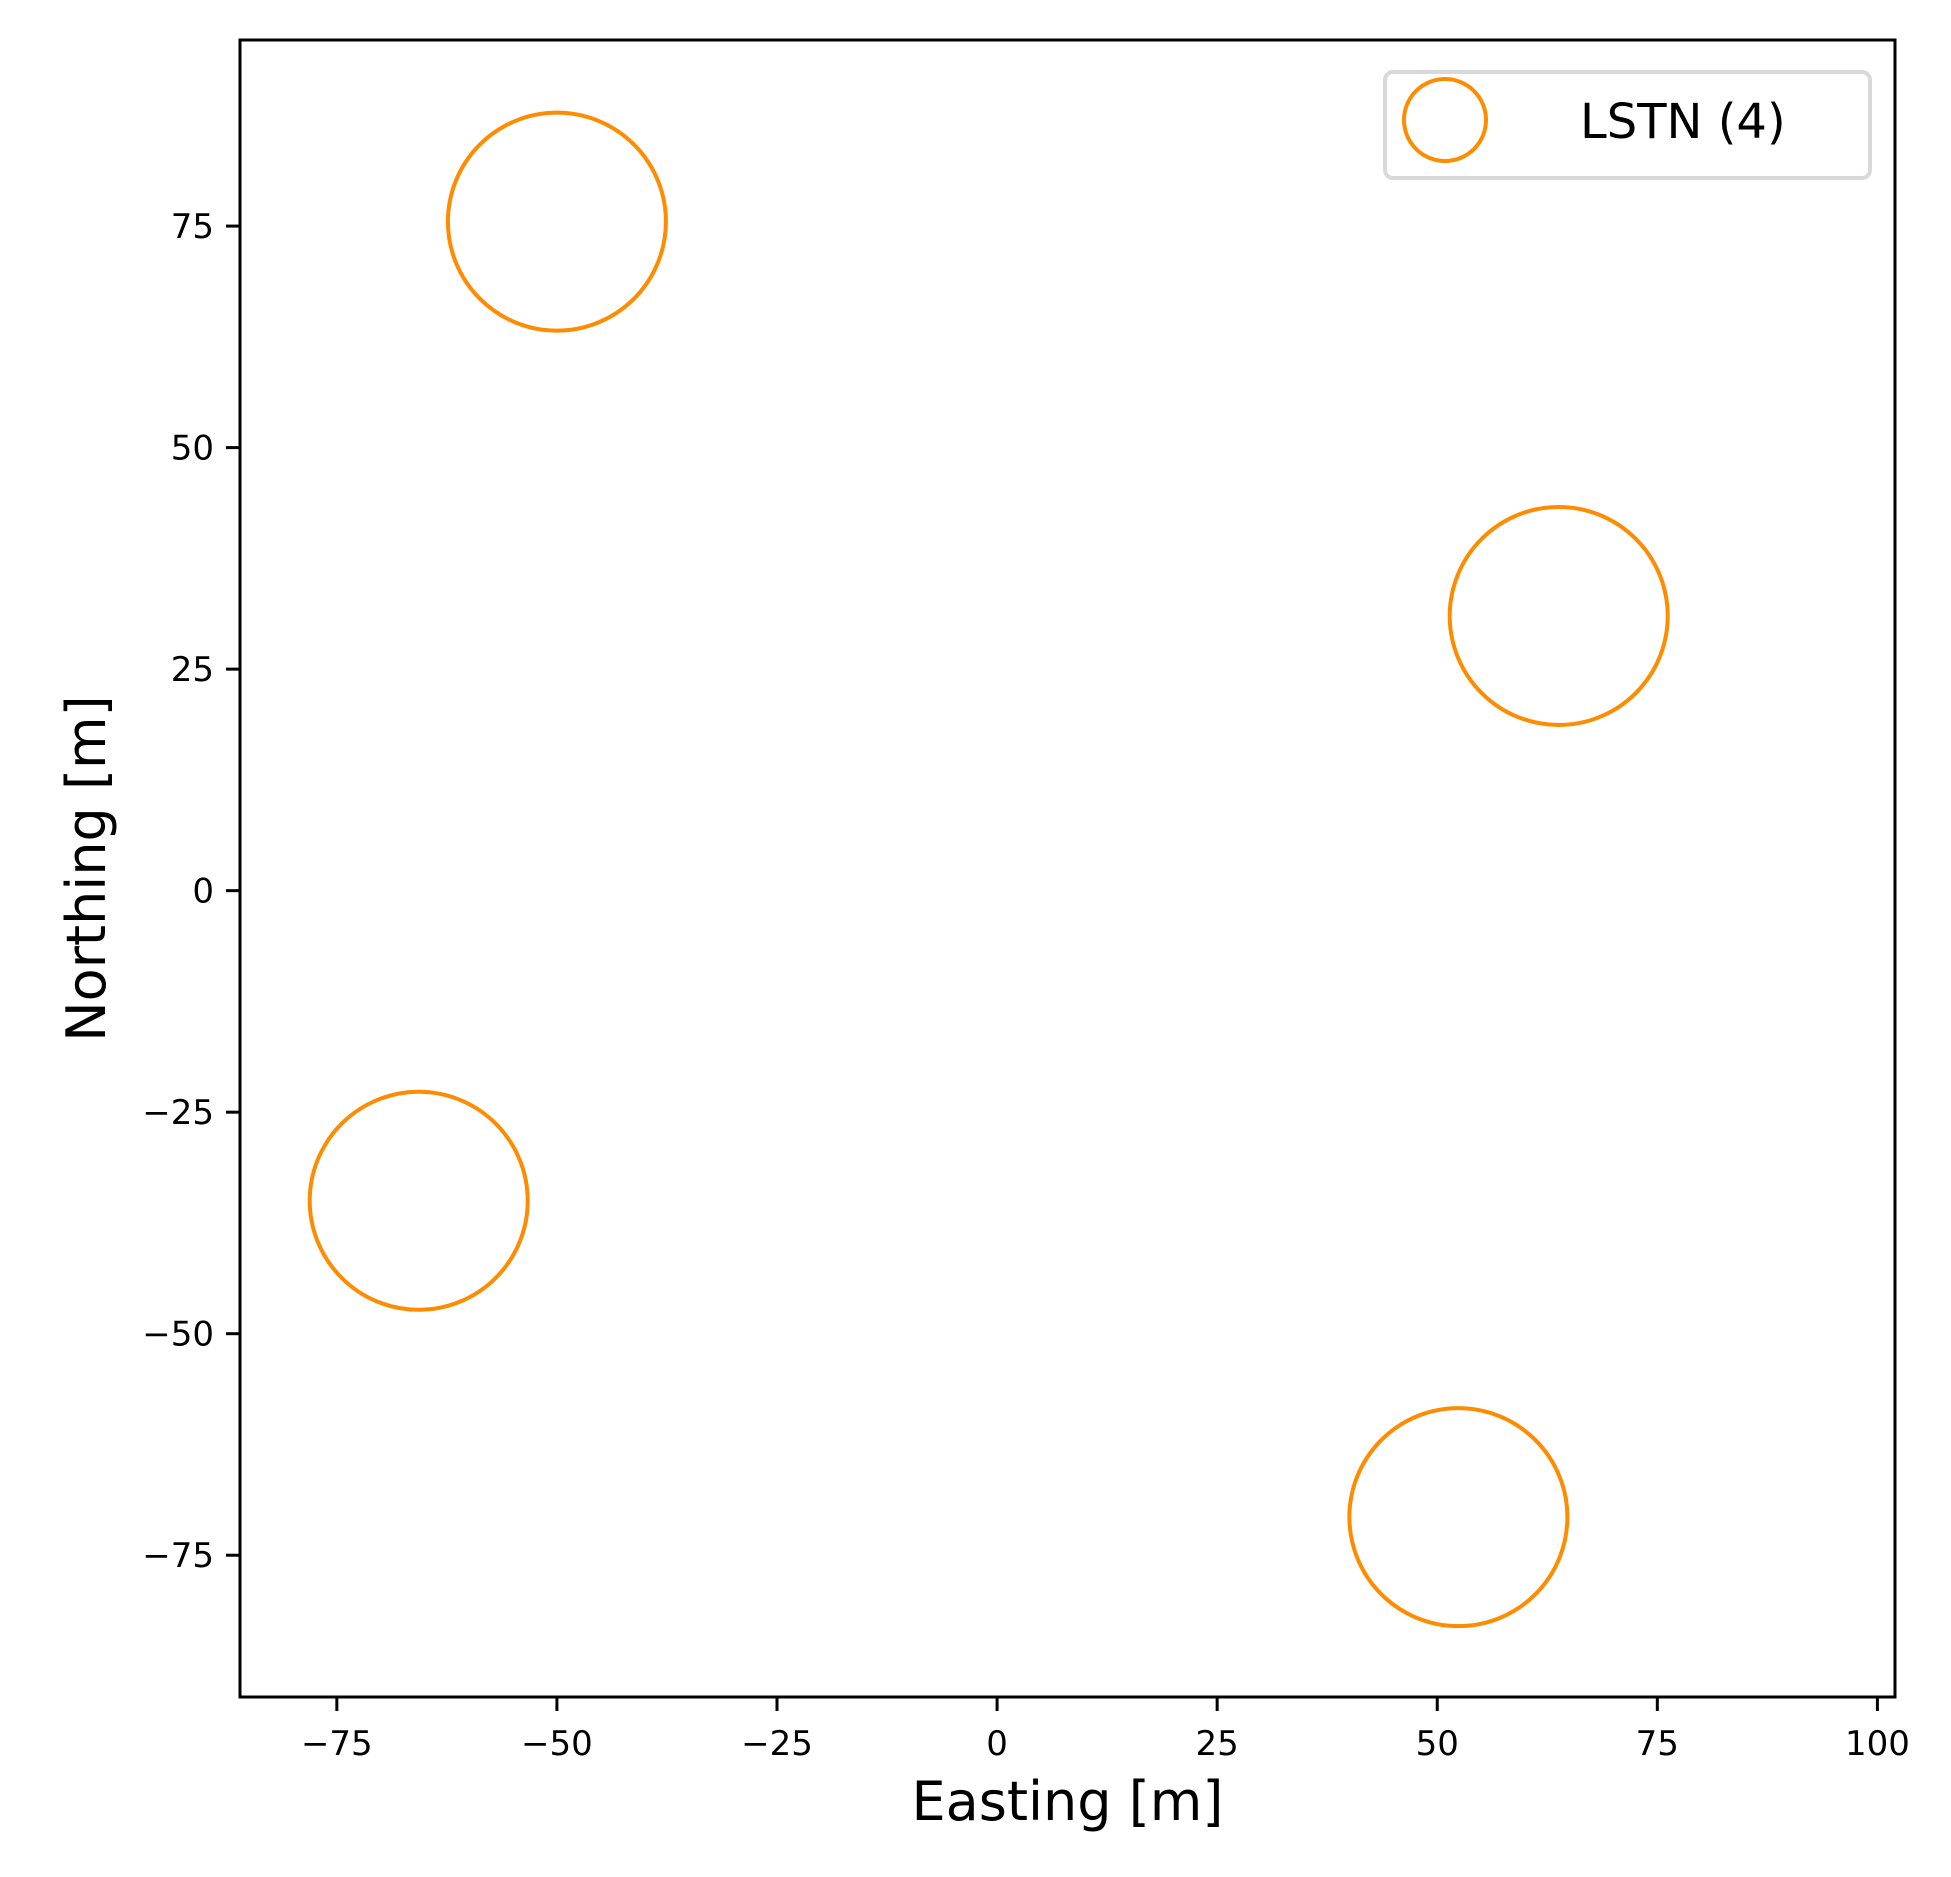  What do you see at coordinates (777, 1744) in the screenshot?
I see `x-tick-label: −25` at bounding box center [777, 1744].